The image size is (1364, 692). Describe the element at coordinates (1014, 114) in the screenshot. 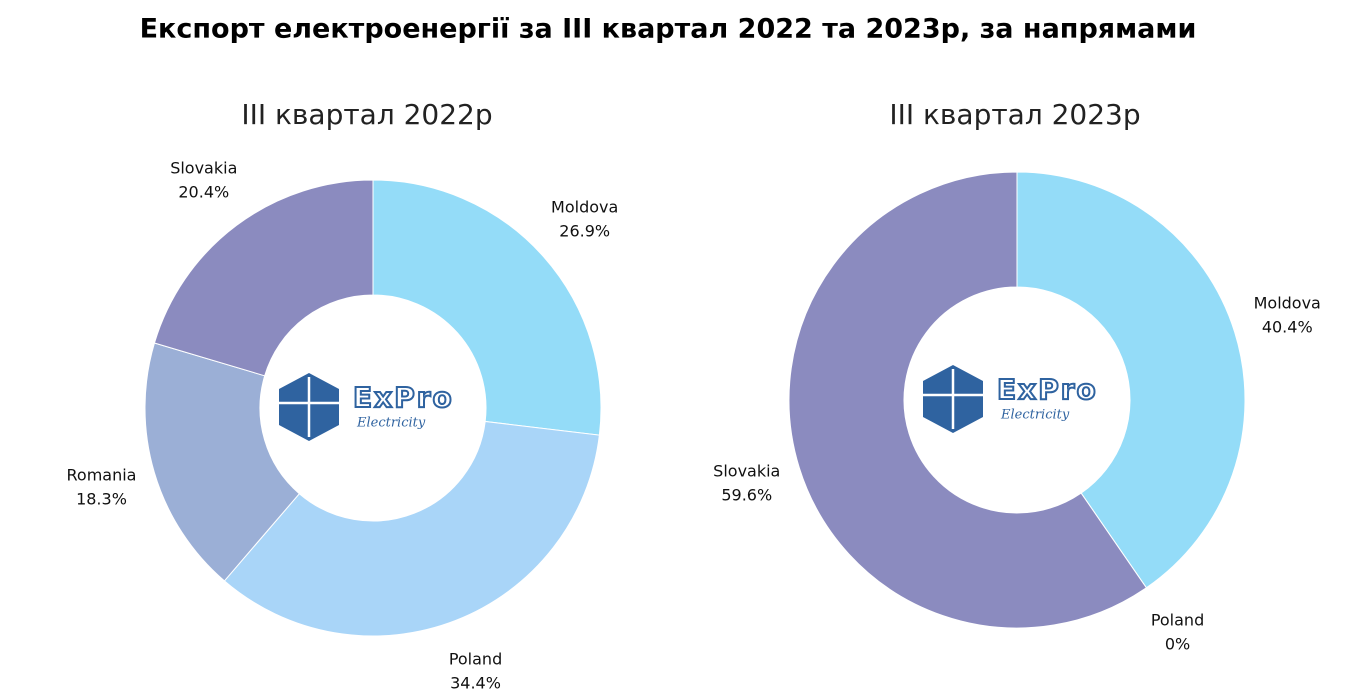

I see `chart-title: III квартал 2023р` at that location.